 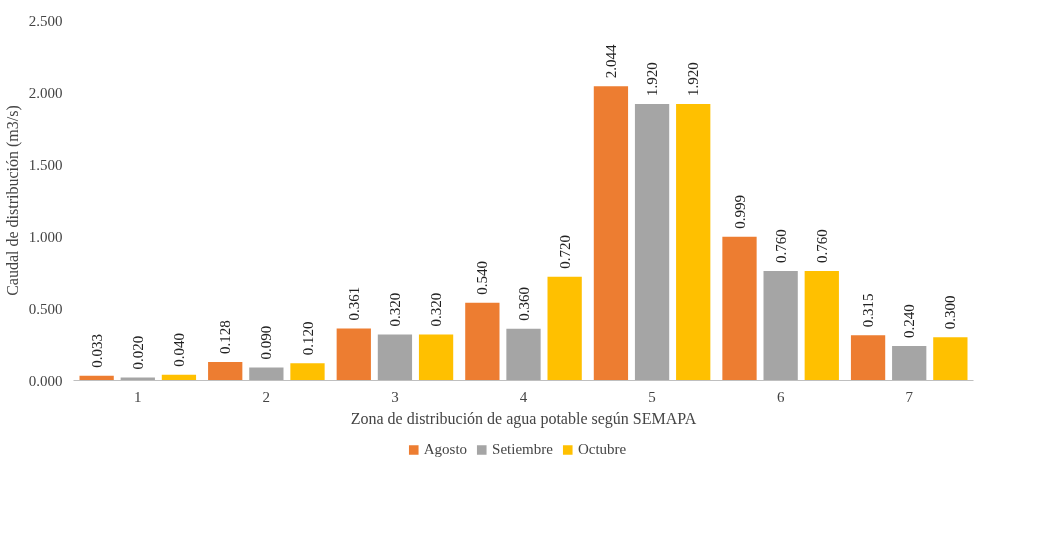 I want to click on legend-label: Agosto, so click(x=445, y=449).